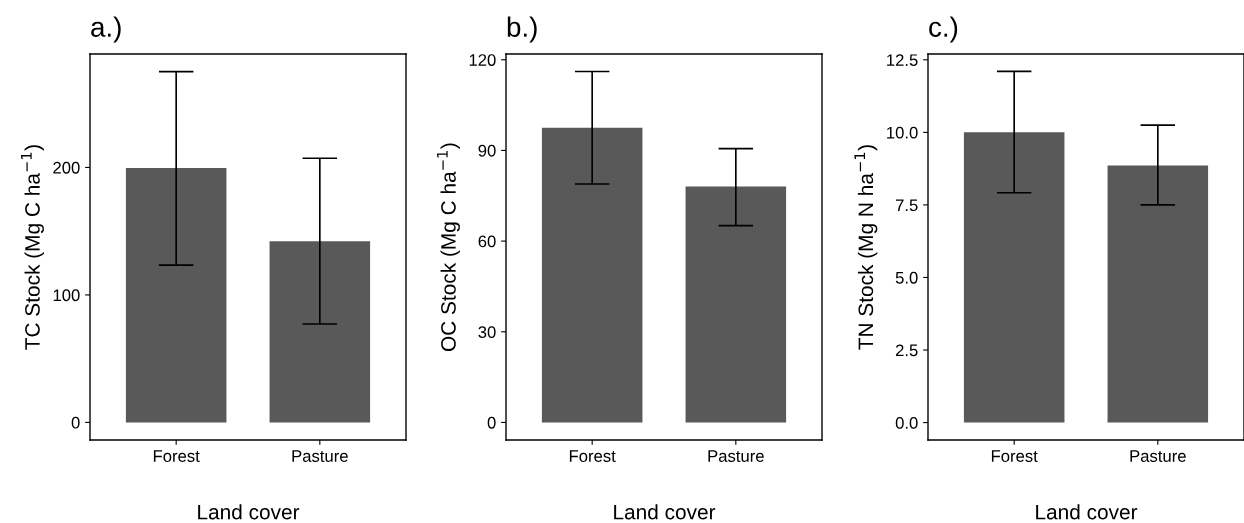 This screenshot has height=523, width=1244. I want to click on y-tick-label: 10.0, so click(902, 132).